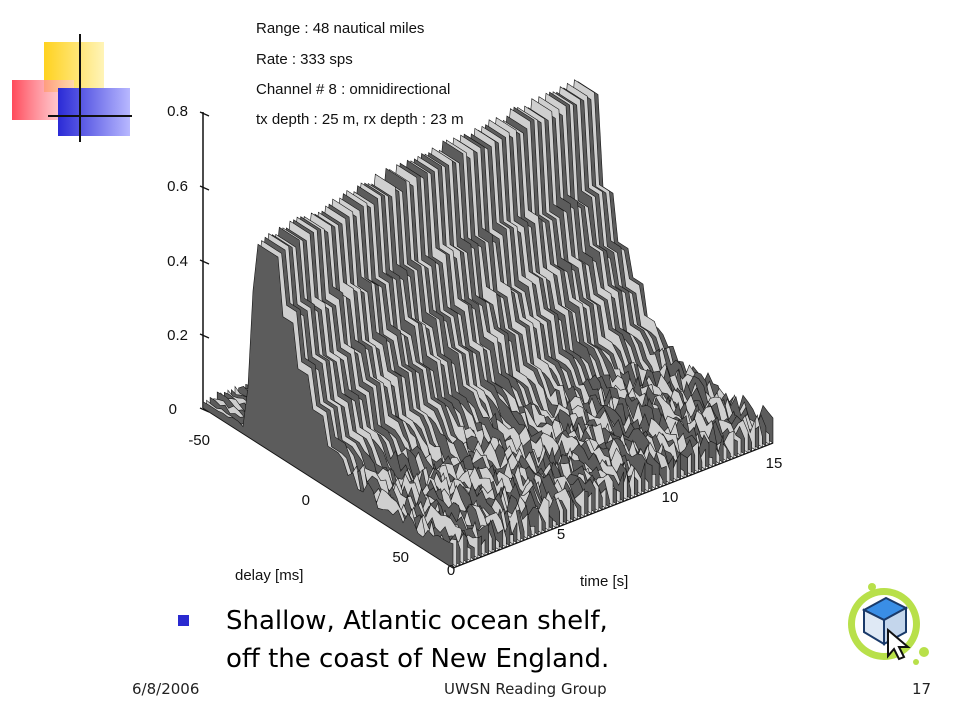 Image resolution: width=960 pixels, height=720 pixels. What do you see at coordinates (177, 261) in the screenshot?
I see `z-tick-0.4: 0.4` at bounding box center [177, 261].